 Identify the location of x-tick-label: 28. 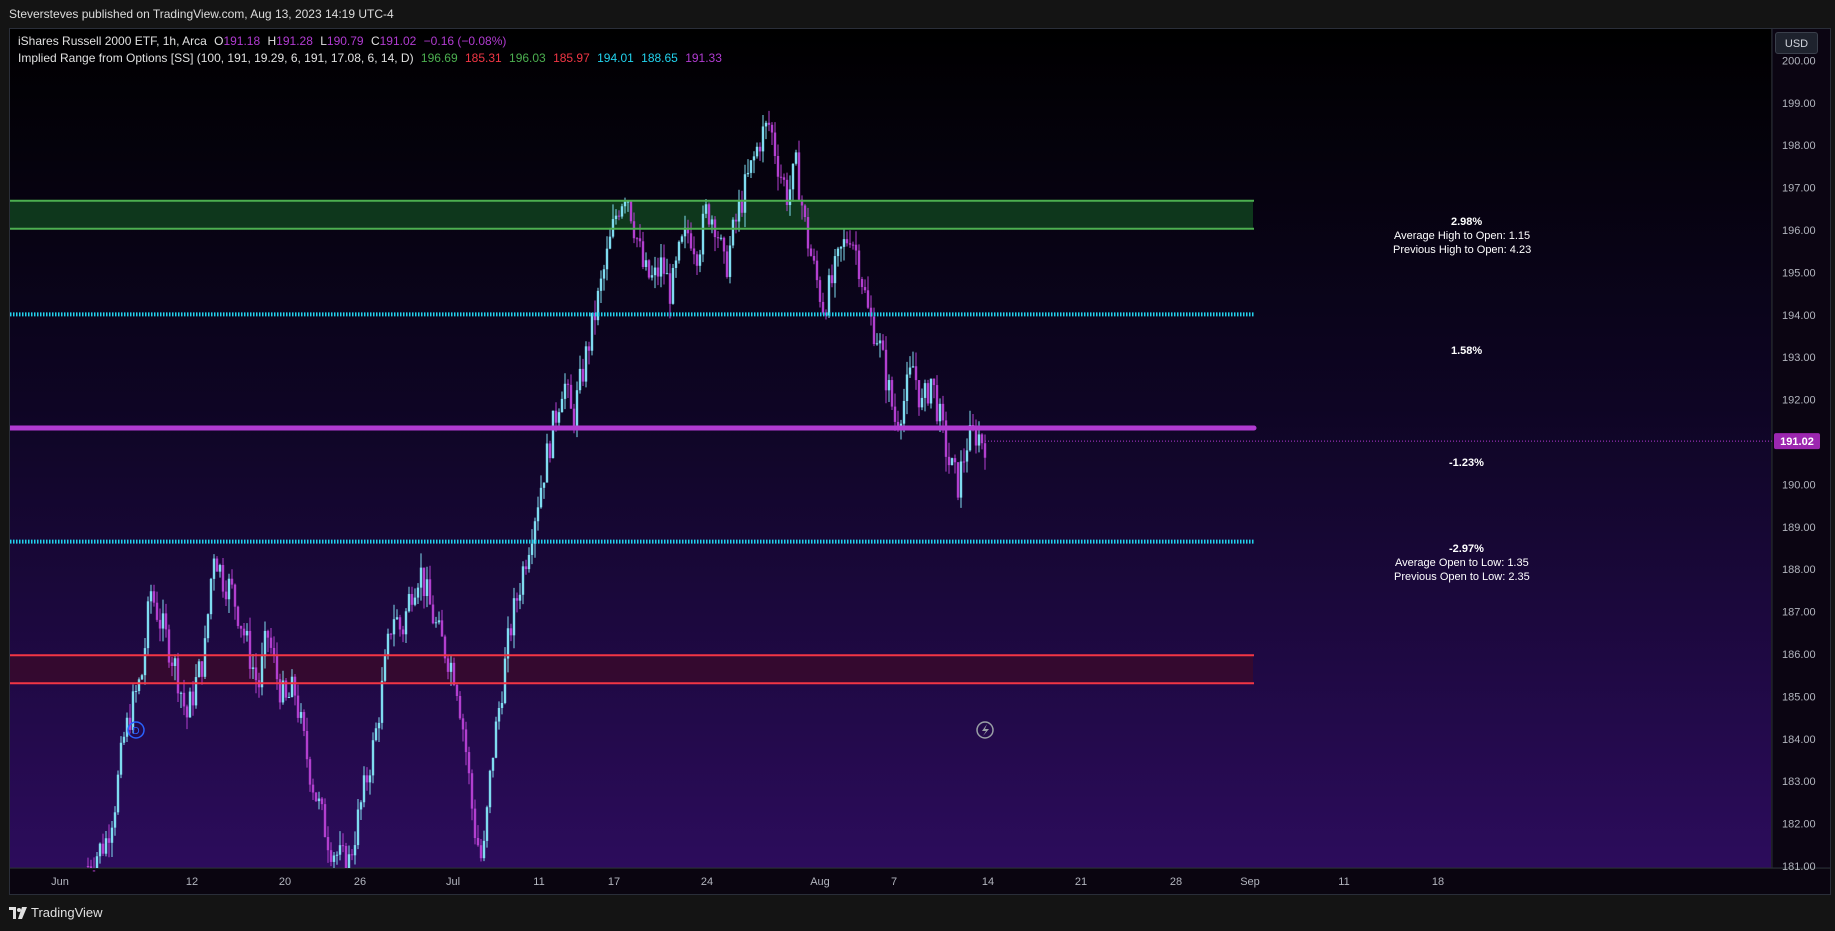
(1176, 882).